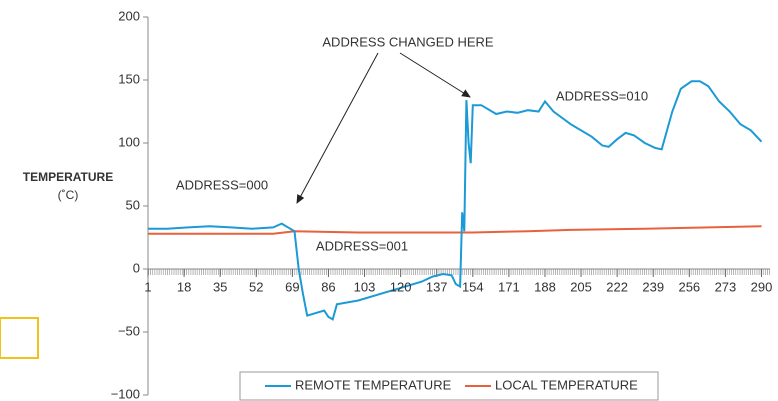  Describe the element at coordinates (566, 384) in the screenshot. I see `legend-label: LOCAL TEMPERATURE` at that location.